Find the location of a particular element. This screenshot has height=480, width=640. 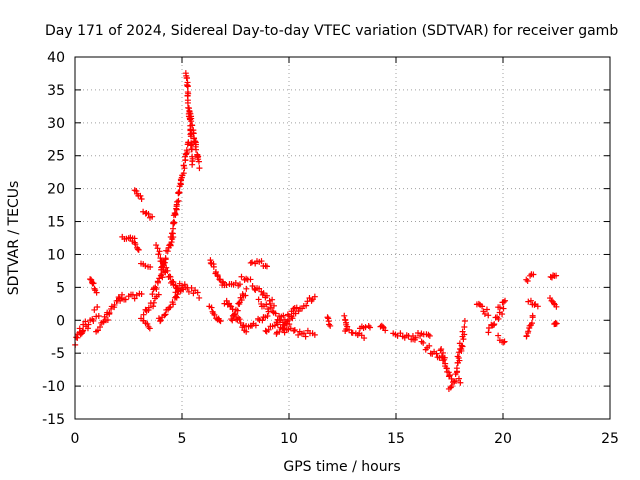

x-tick-label: 15 is located at coordinates (396, 439).